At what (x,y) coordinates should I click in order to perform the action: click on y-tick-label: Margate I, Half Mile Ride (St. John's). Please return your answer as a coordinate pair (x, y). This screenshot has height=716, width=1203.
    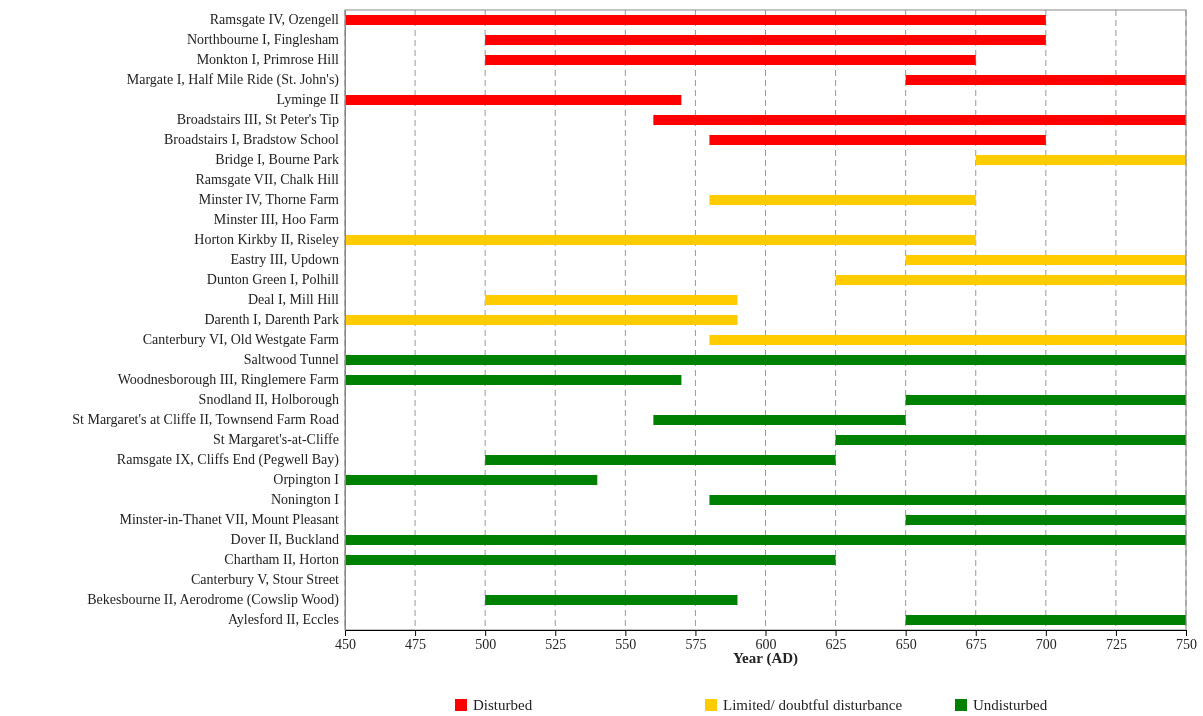
    Looking at the image, I should click on (233, 80).